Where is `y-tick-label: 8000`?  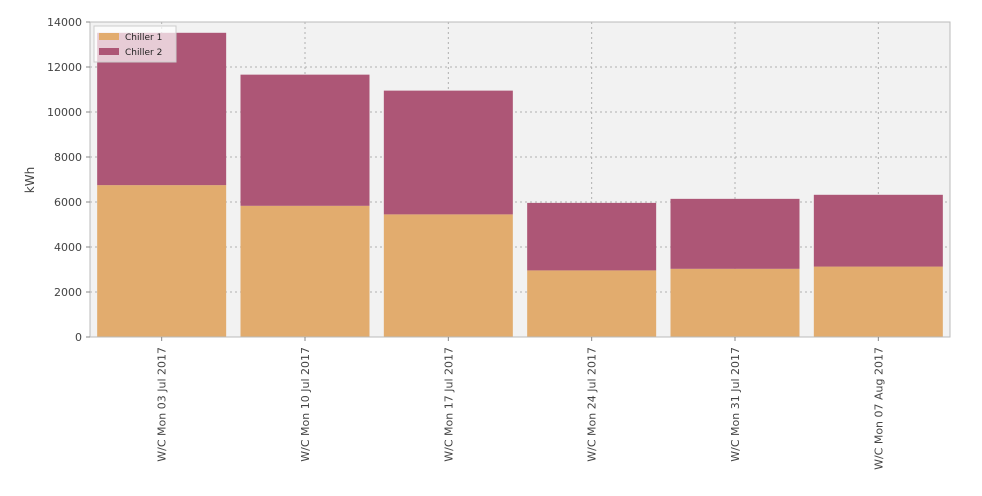 y-tick-label: 8000 is located at coordinates (68, 157).